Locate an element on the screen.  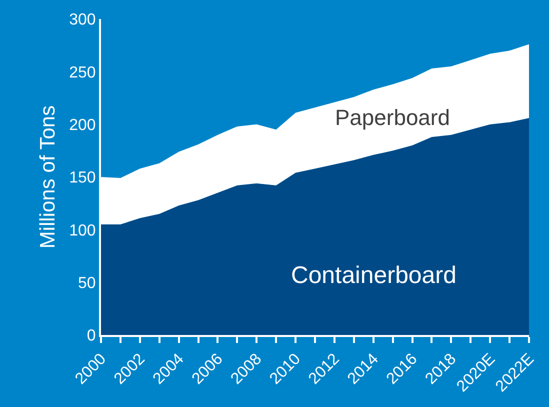
y-tick-label: 100 is located at coordinates (82, 231).